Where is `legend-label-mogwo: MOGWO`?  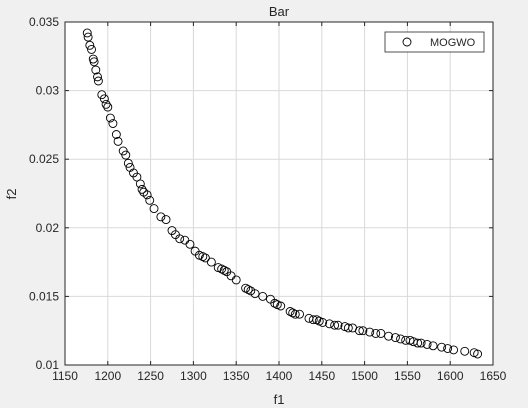 legend-label-mogwo: MOGWO is located at coordinates (453, 43).